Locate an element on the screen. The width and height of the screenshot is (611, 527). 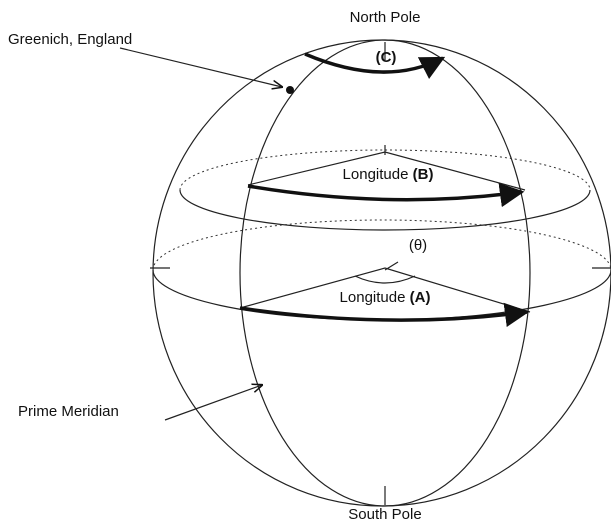
triangle-a is located at coordinates (385, 290).